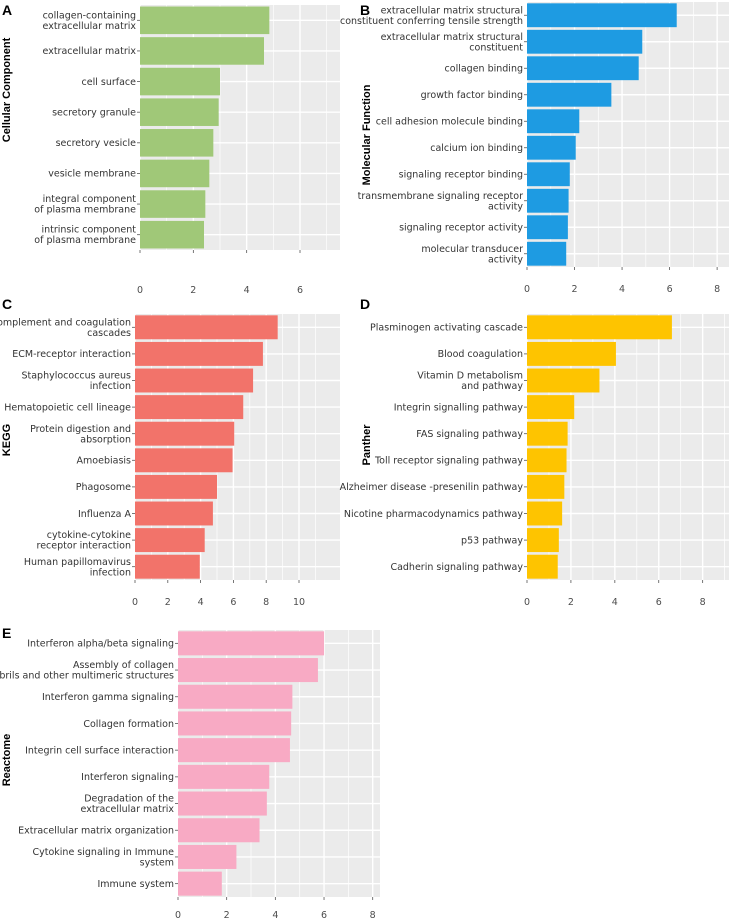  I want to click on y-axis-title: Molecular Function, so click(367, 134).